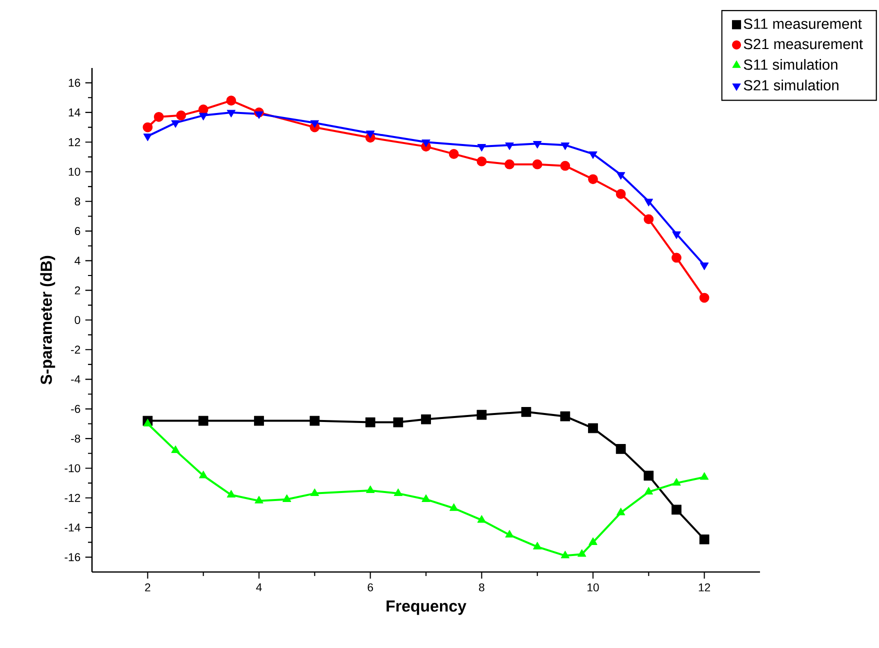  I want to click on x-tick-label: 6, so click(370, 587).